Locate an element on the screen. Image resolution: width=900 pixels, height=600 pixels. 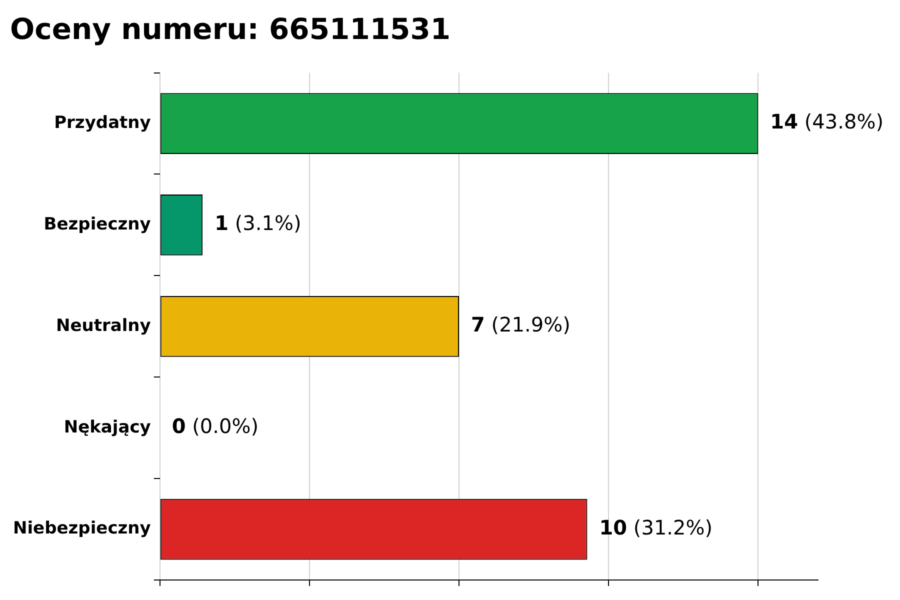
data-label: 10 (31.2%) is located at coordinates (656, 527).